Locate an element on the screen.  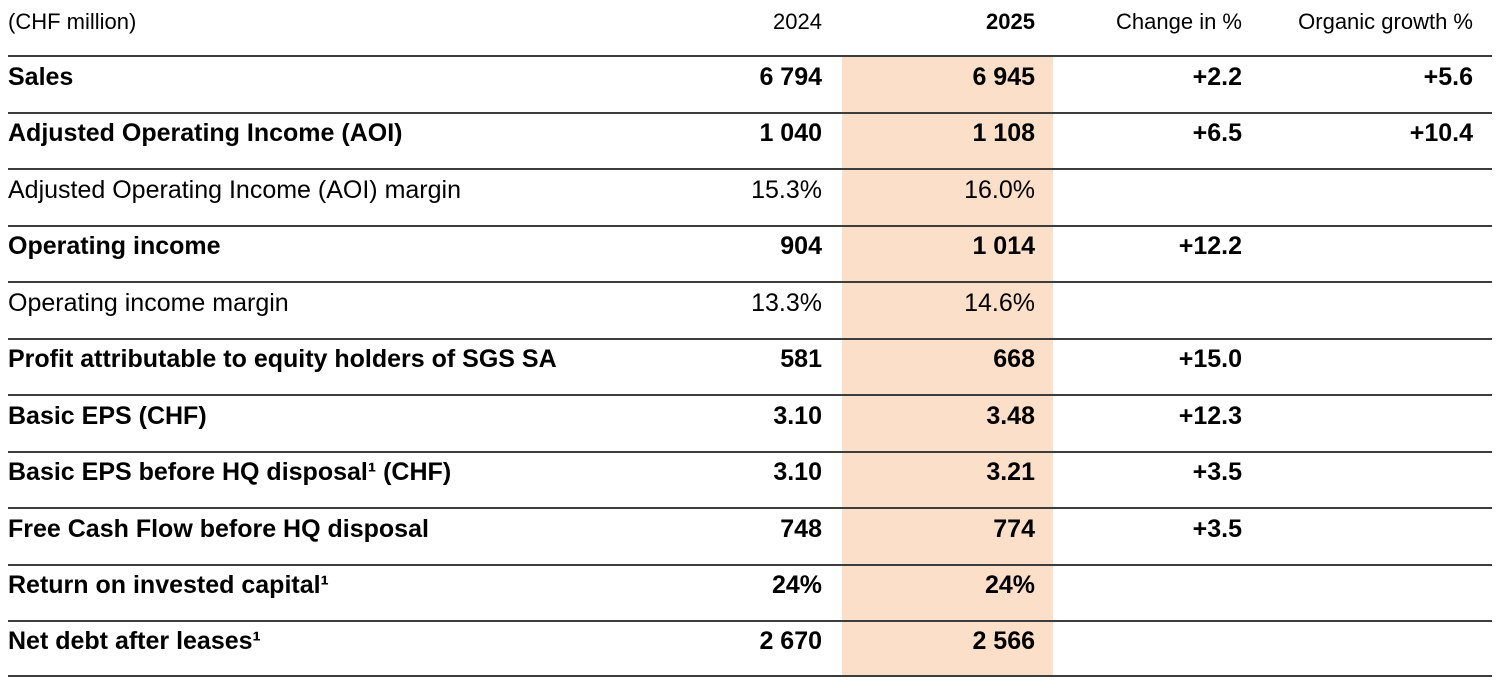
cell-2024: 24% is located at coordinates (796, 585).